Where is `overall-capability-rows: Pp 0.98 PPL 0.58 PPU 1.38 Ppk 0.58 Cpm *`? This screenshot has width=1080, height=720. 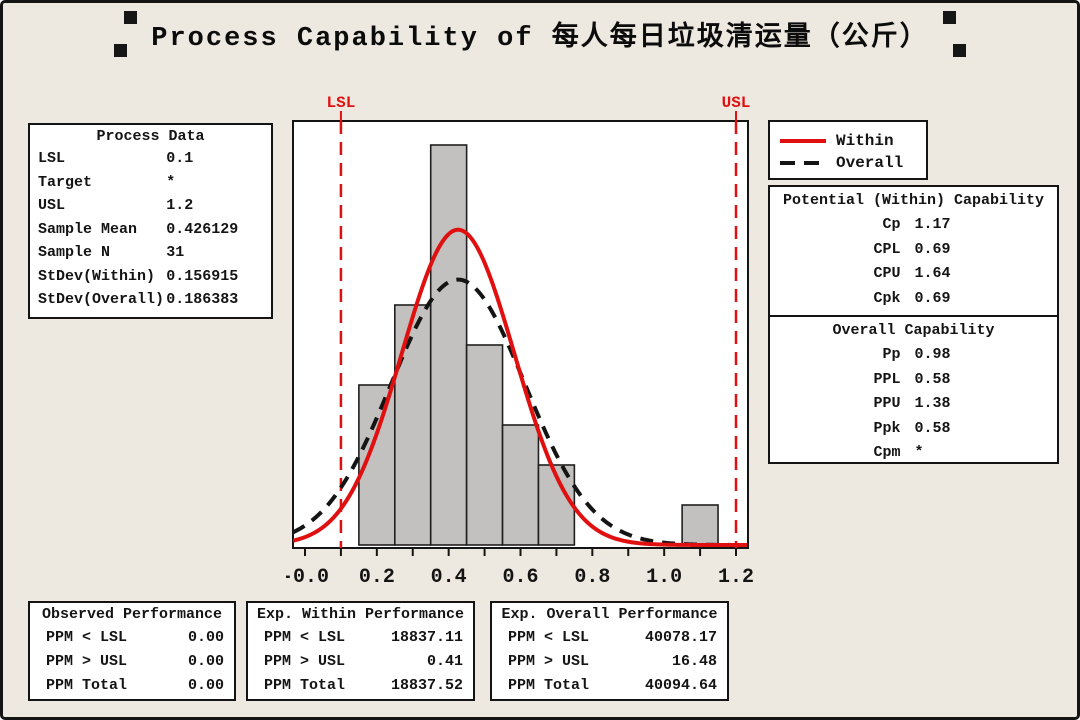
overall-capability-rows: Pp 0.98 PPL 0.58 PPU 1.38 Ppk 0.58 Cpm * is located at coordinates (913, 404).